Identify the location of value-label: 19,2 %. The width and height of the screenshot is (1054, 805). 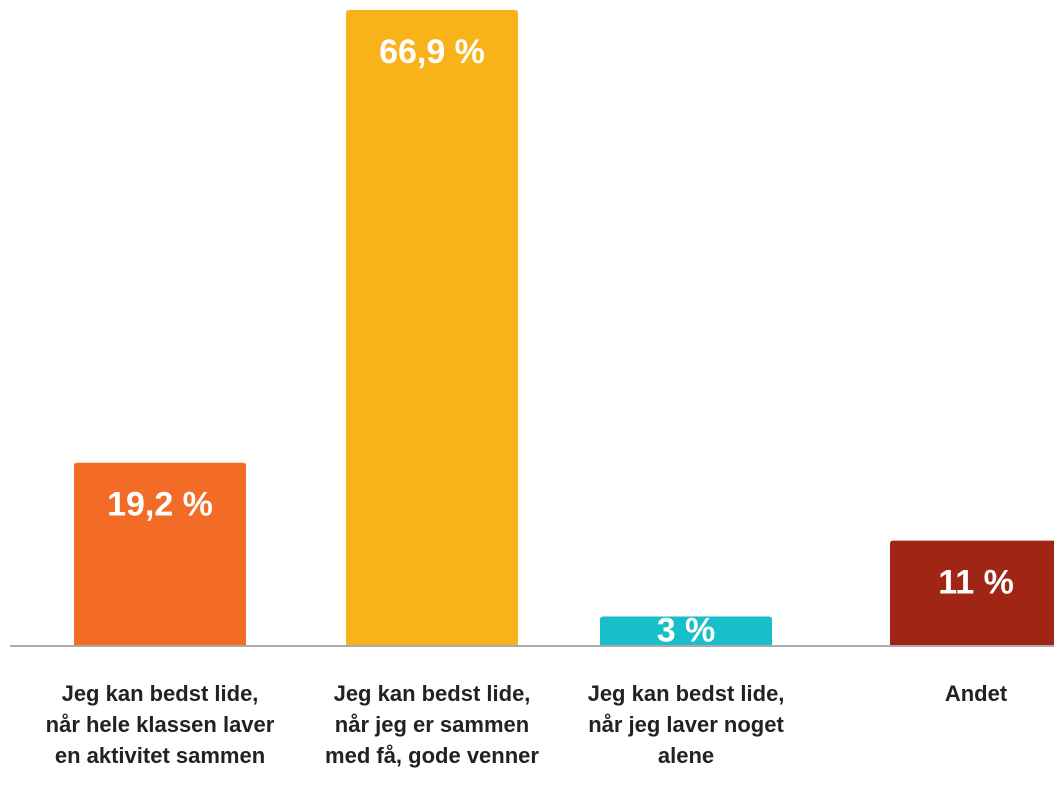
(160, 505).